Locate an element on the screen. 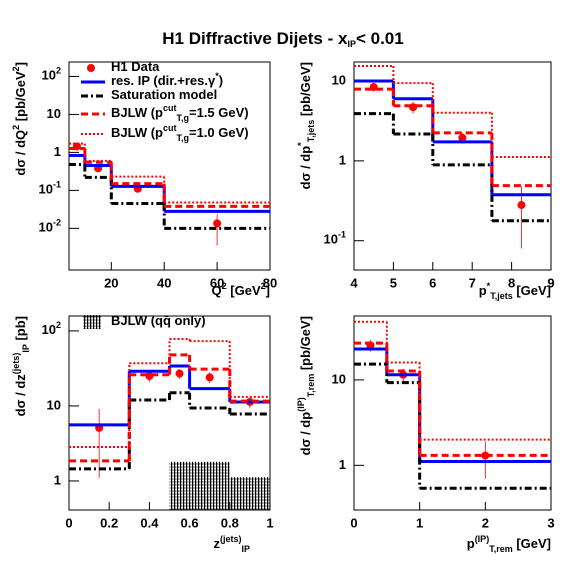 The width and height of the screenshot is (567, 567). text-part: res. IP (dir.+res.γ is located at coordinates (163, 80).